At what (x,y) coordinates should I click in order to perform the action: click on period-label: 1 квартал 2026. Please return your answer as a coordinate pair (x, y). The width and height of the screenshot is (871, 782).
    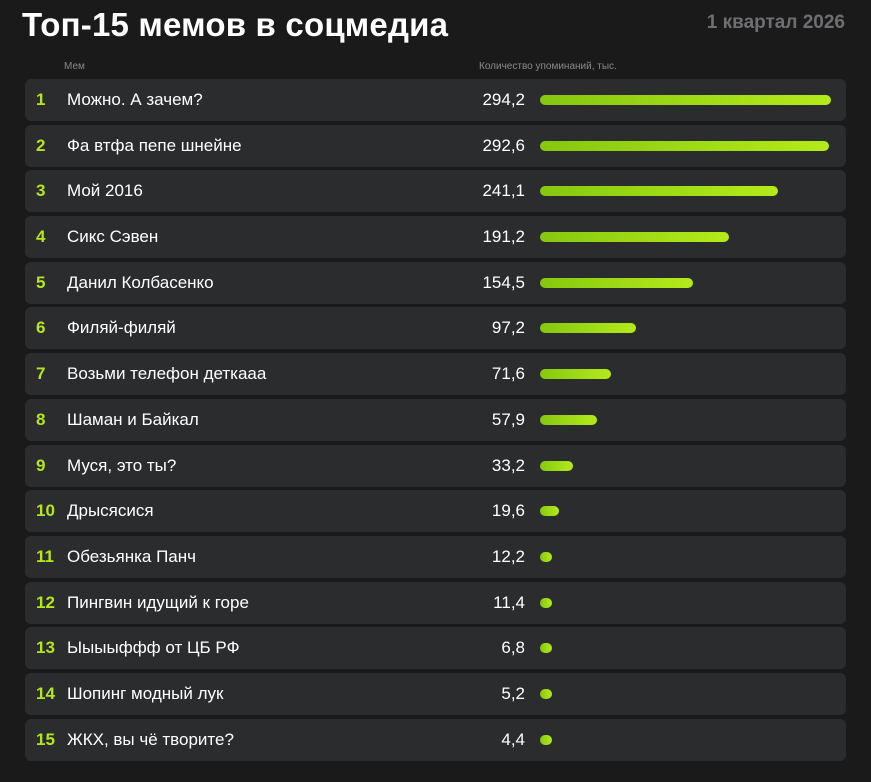
    Looking at the image, I should click on (775, 22).